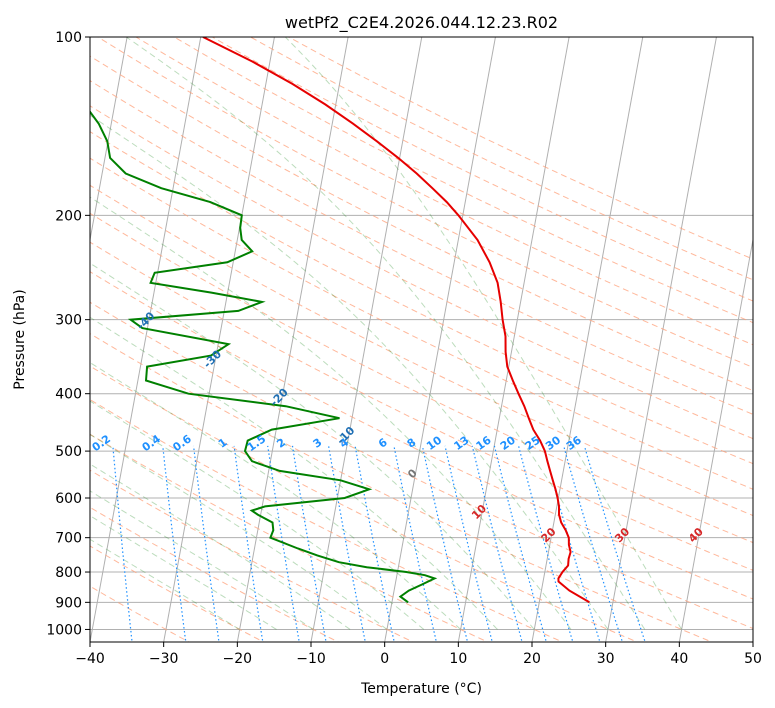 The image size is (775, 708). I want to click on y-tick-label: 300, so click(68, 321).